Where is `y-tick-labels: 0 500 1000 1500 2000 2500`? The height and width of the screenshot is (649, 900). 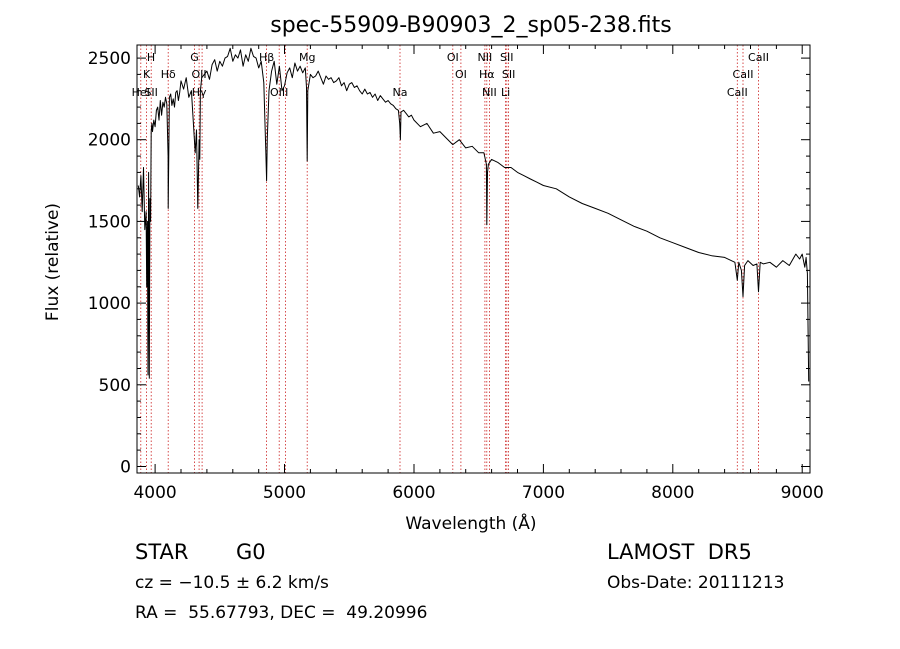 y-tick-labels: 0 500 1000 1500 2000 2500 is located at coordinates (109, 263).